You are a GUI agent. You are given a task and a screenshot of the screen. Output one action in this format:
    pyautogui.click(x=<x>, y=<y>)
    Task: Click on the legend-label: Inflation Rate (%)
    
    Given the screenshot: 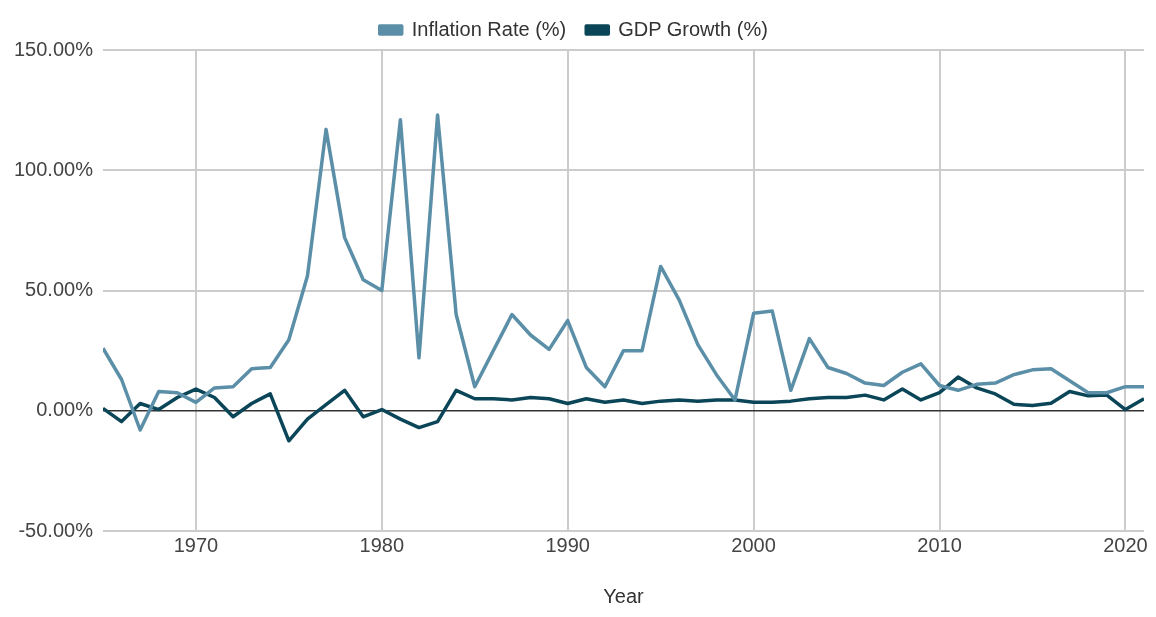 What is the action you would take?
    pyautogui.click(x=489, y=28)
    